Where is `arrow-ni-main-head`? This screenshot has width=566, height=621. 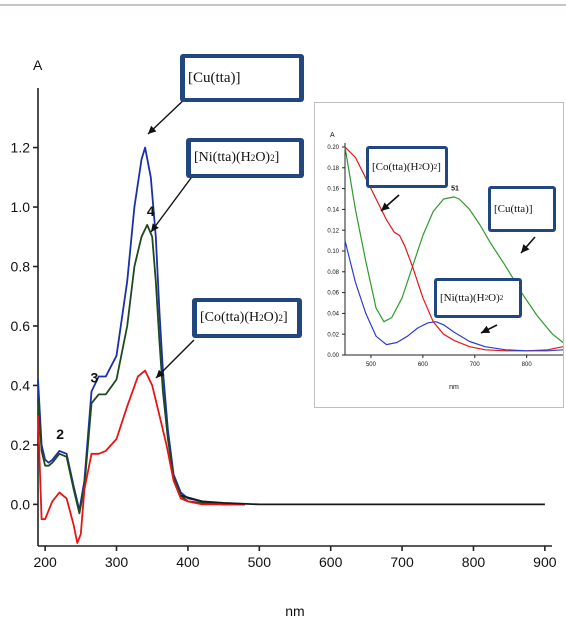 arrow-ni-main-head is located at coordinates (155, 227).